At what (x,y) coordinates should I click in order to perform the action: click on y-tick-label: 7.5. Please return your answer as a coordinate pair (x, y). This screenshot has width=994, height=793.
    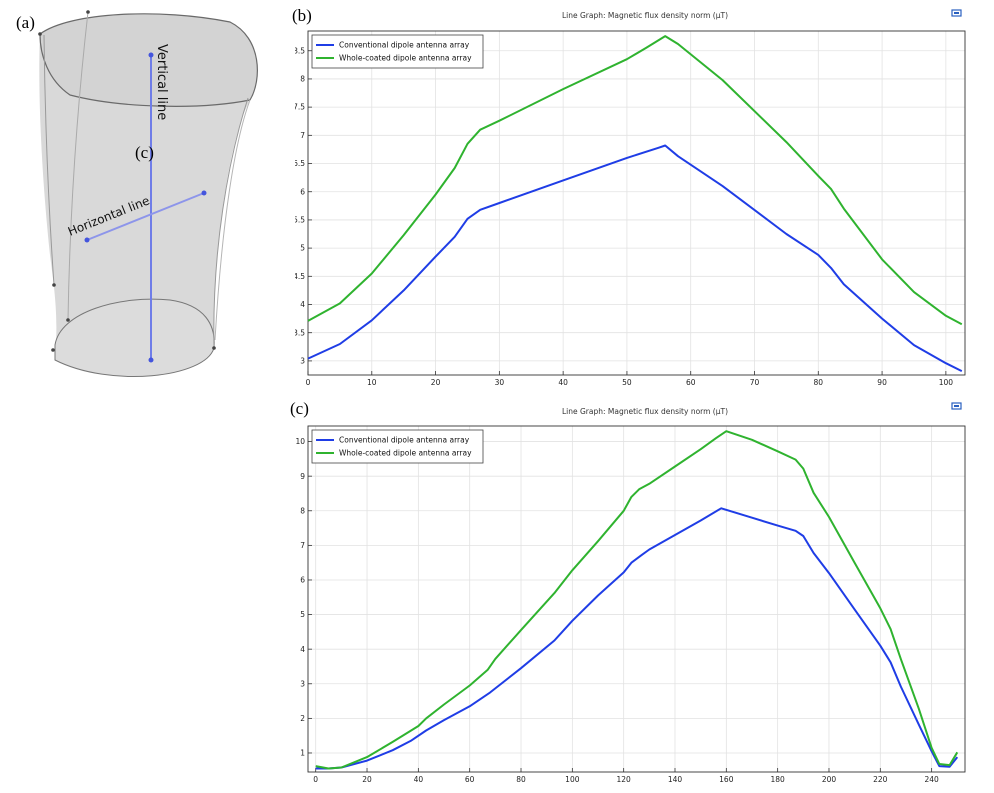
    Looking at the image, I should click on (300, 107).